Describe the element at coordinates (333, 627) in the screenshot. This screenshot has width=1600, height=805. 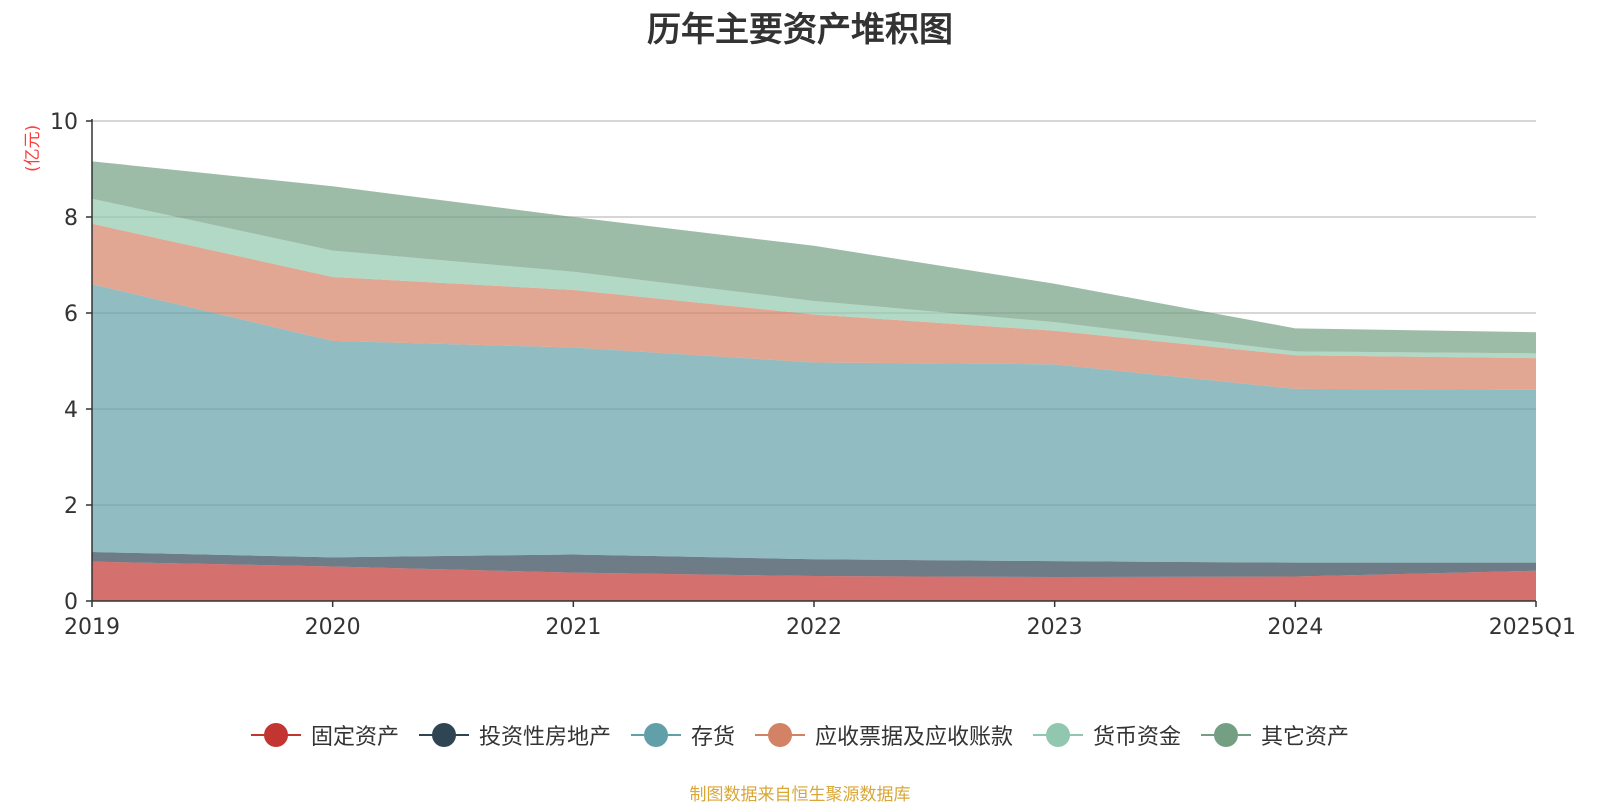
I see `x-tick-label: 2020` at that location.